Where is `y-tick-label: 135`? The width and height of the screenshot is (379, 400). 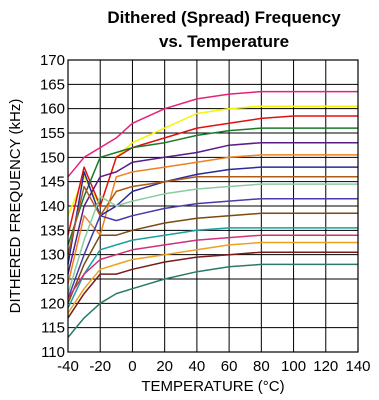 y-tick-label: 135 is located at coordinates (52, 230).